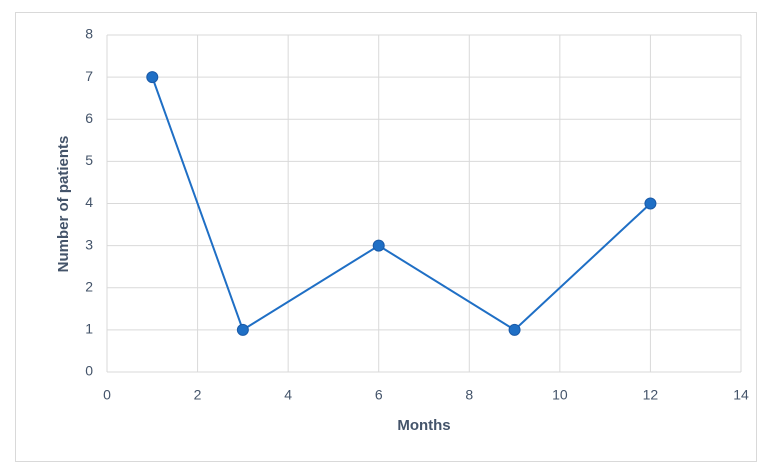  What do you see at coordinates (63, 204) in the screenshot?
I see `y-axis-title: Number of patients` at bounding box center [63, 204].